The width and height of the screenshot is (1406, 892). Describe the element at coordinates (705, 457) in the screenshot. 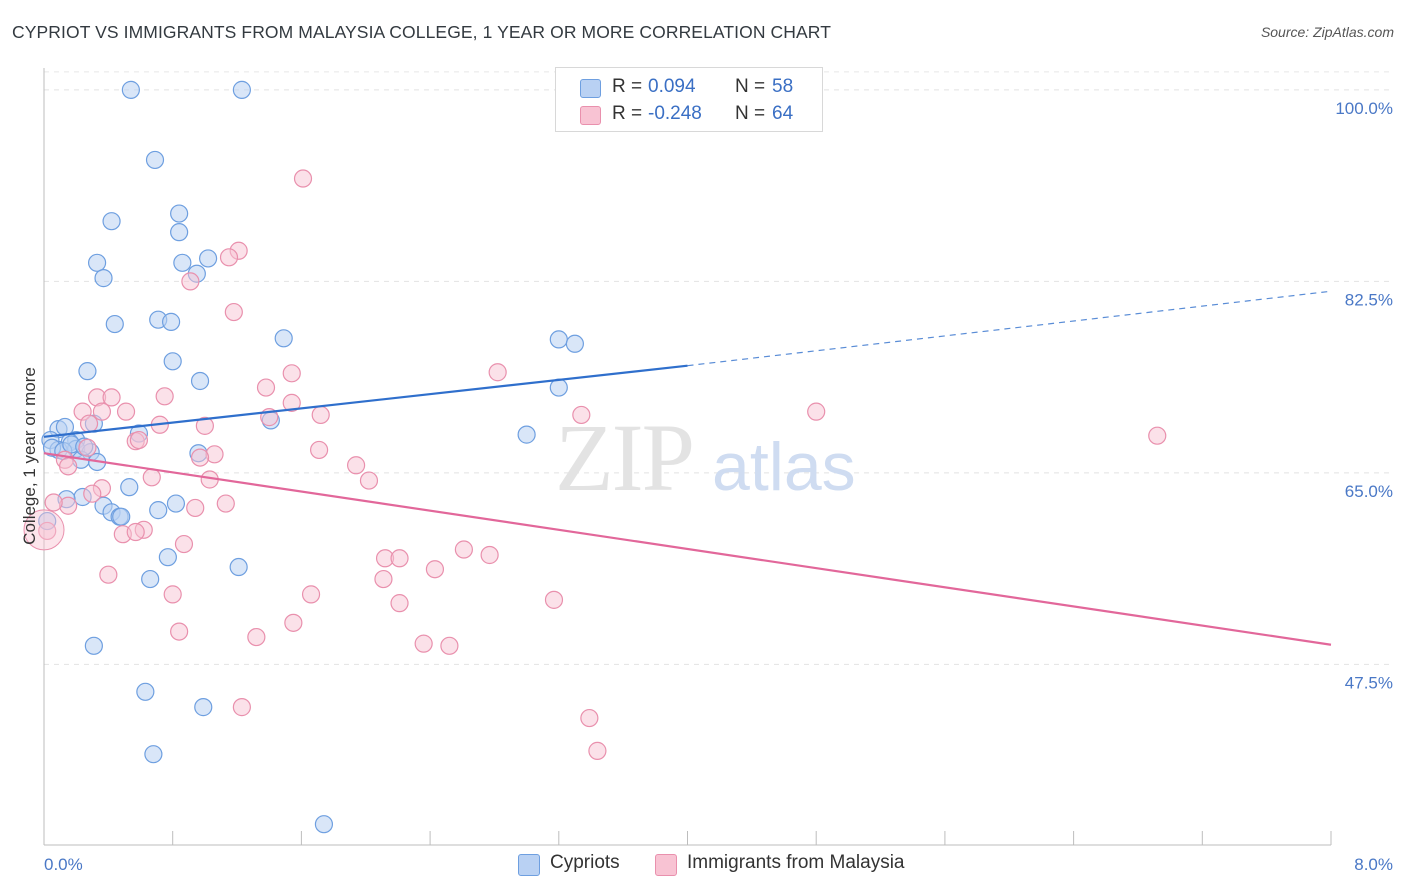

I see `watermark: ZIP atlas` at that location.